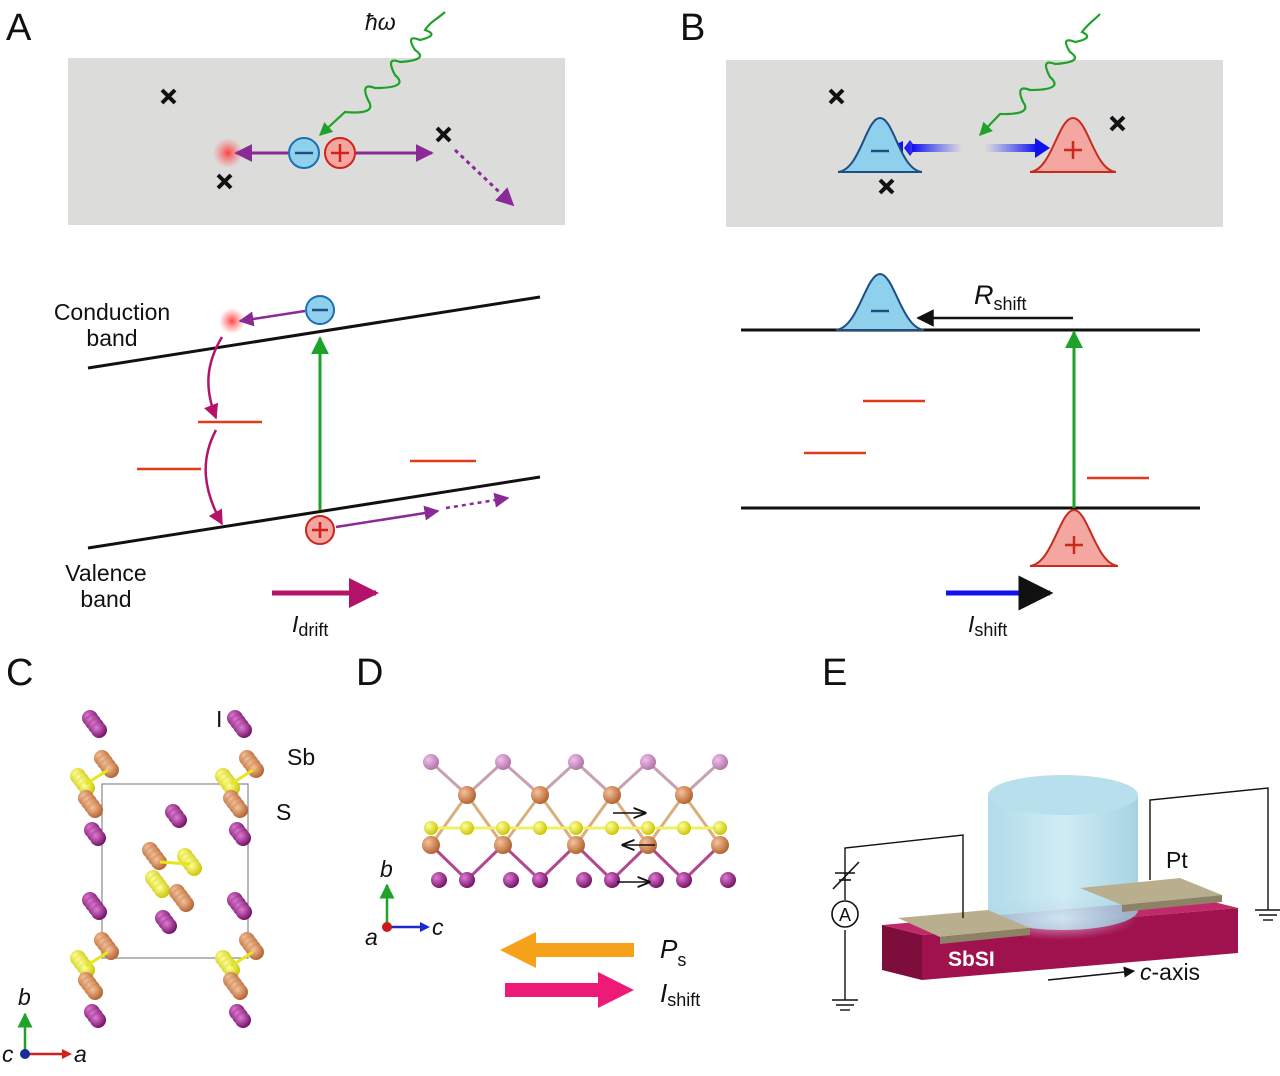  What do you see at coordinates (692, 28) in the screenshot?
I see `panel-label-b: B` at bounding box center [692, 28].